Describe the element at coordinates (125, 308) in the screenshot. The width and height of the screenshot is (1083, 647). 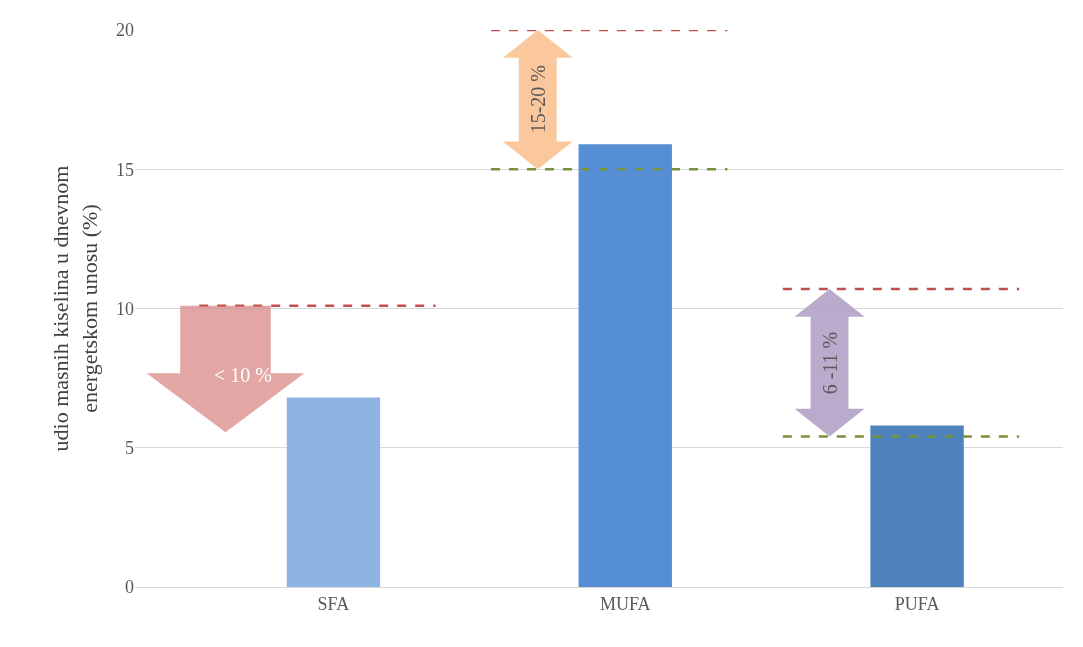
I see `y-tick-label: 10` at that location.